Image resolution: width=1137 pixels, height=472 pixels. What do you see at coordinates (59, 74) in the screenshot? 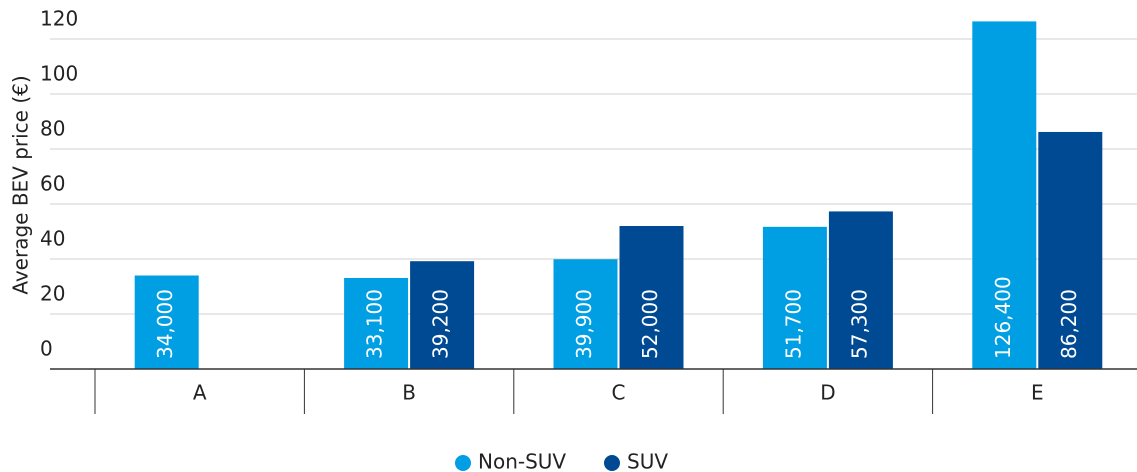
I see `y-tick-label: 100` at bounding box center [59, 74].